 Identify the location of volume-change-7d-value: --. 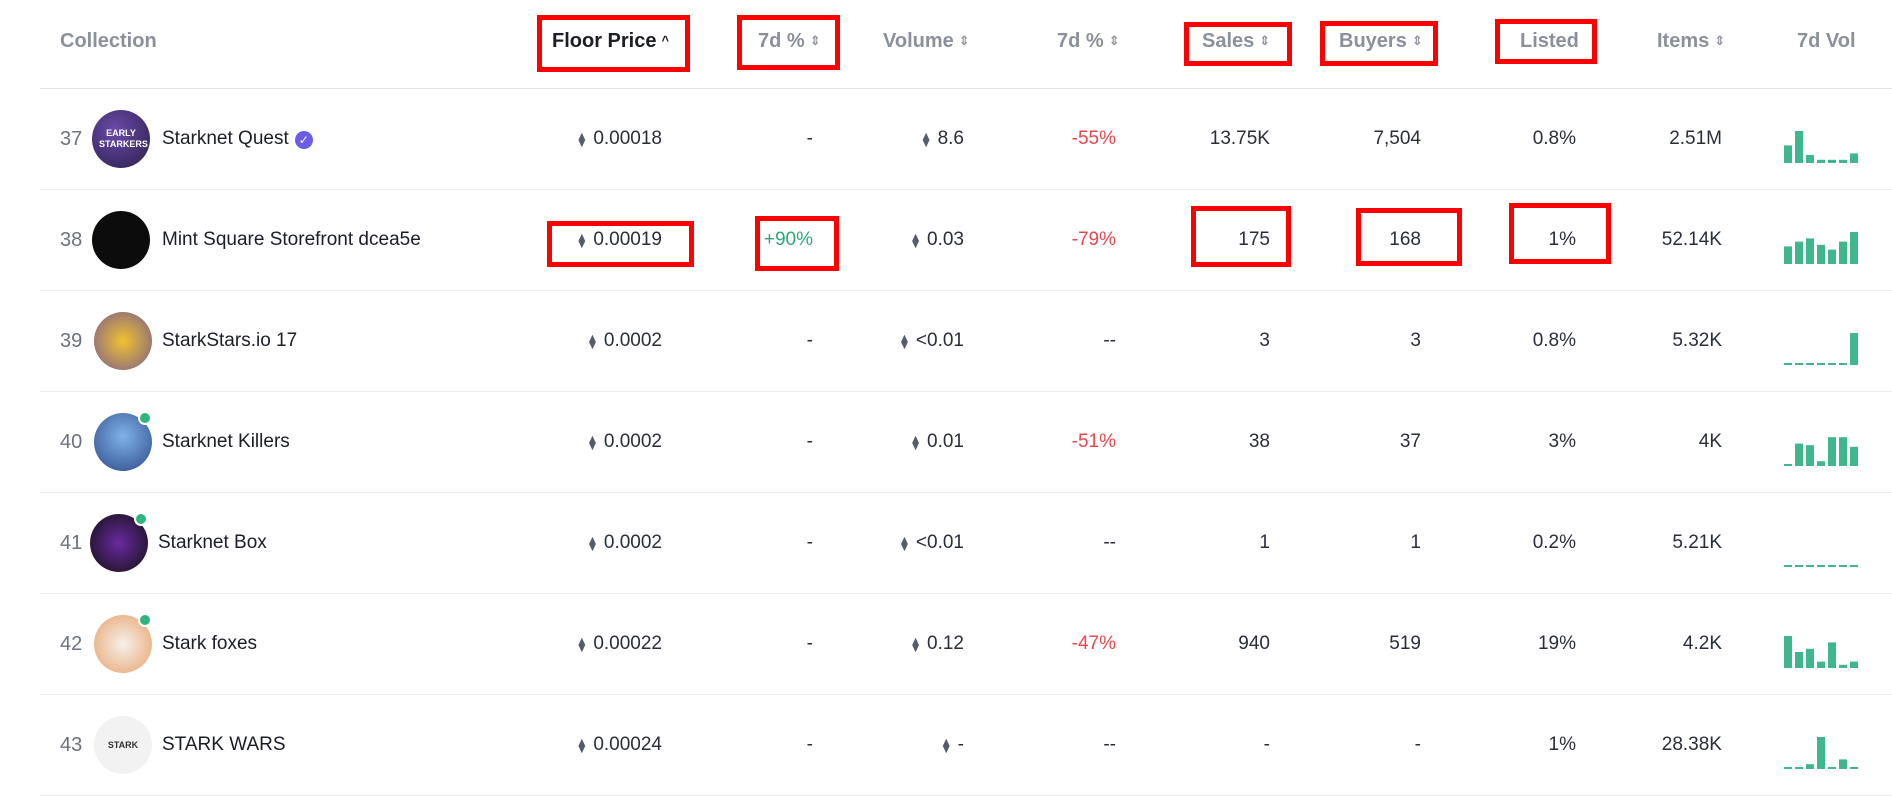
(1109, 543).